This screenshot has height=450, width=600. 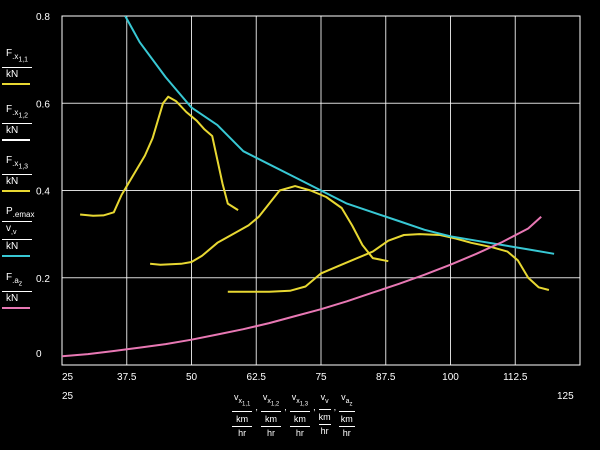 I want to click on x-tick-label: 75, so click(x=321, y=377).